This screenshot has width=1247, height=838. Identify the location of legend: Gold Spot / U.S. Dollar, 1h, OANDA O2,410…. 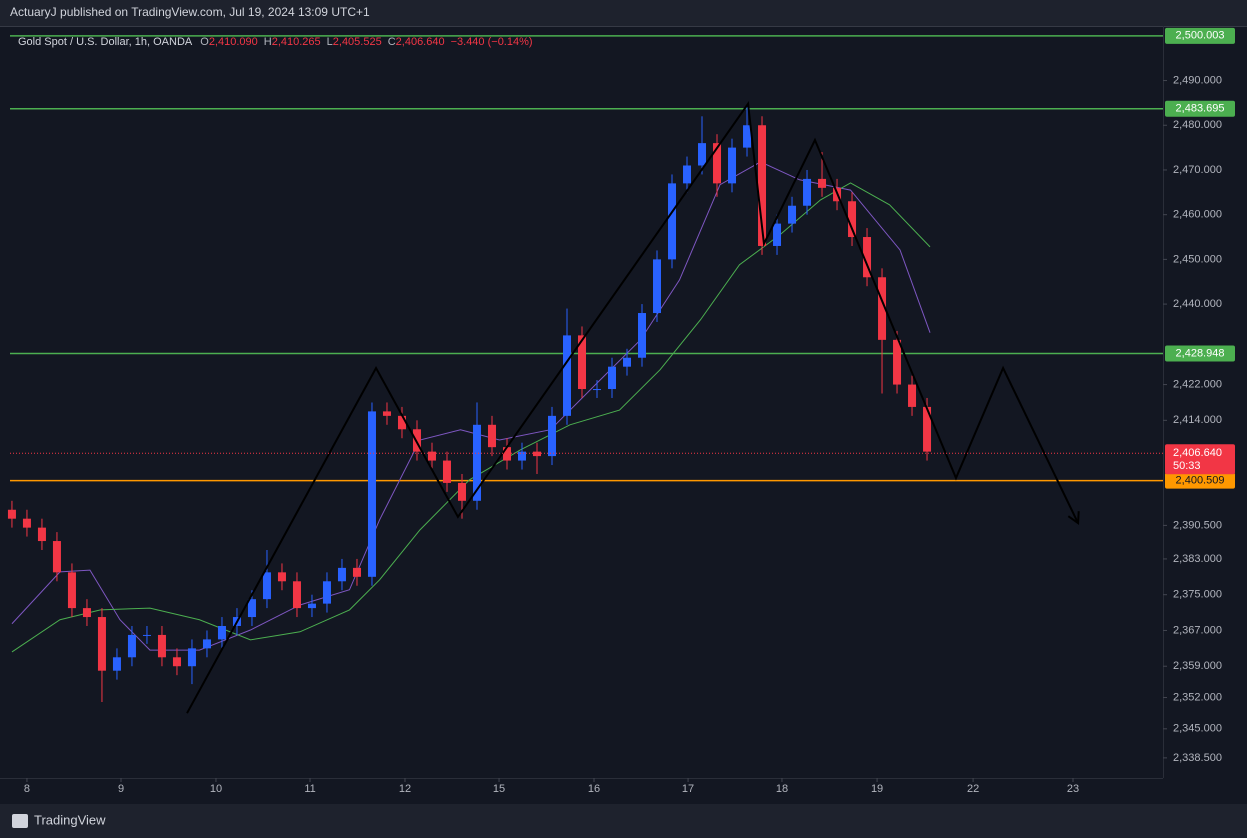
(275, 42).